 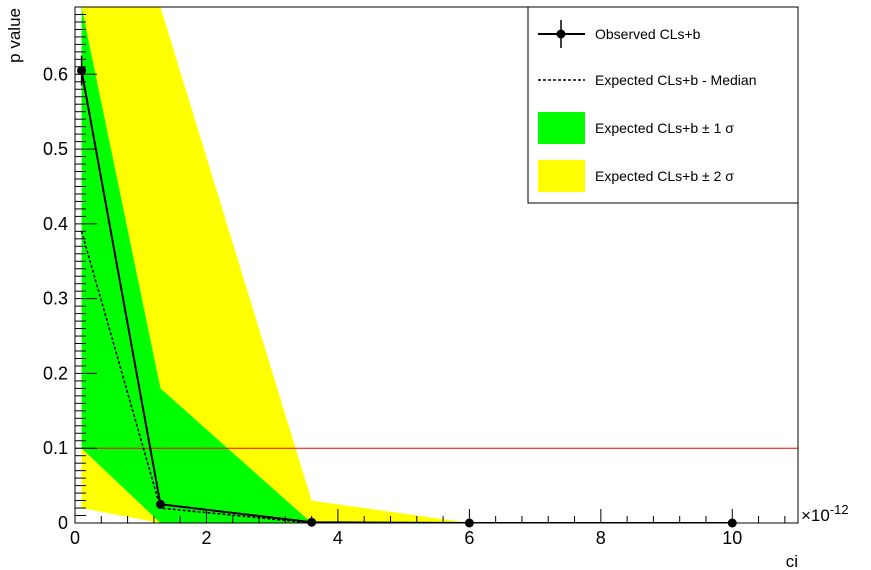 What do you see at coordinates (14, 35) in the screenshot?
I see `y-axis-label: p value` at bounding box center [14, 35].